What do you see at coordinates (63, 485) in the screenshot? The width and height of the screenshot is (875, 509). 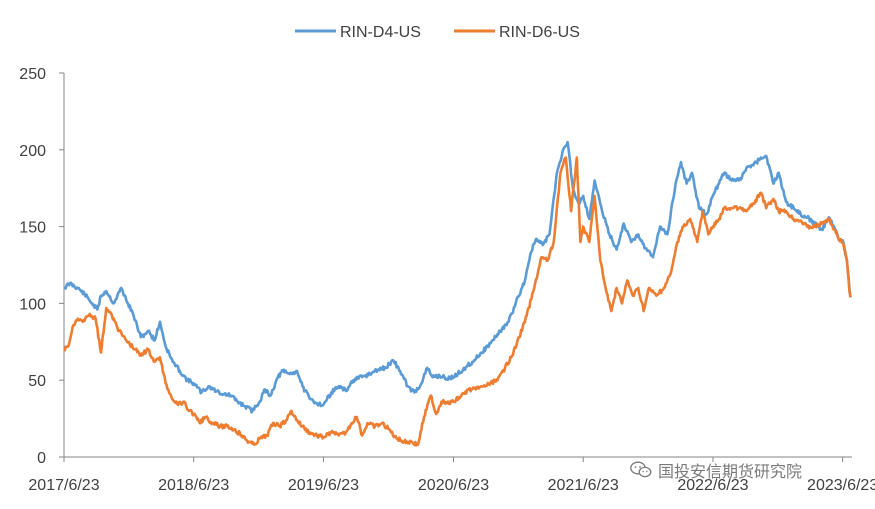 I see `x-tick-label: 2017/6/23` at bounding box center [63, 485].